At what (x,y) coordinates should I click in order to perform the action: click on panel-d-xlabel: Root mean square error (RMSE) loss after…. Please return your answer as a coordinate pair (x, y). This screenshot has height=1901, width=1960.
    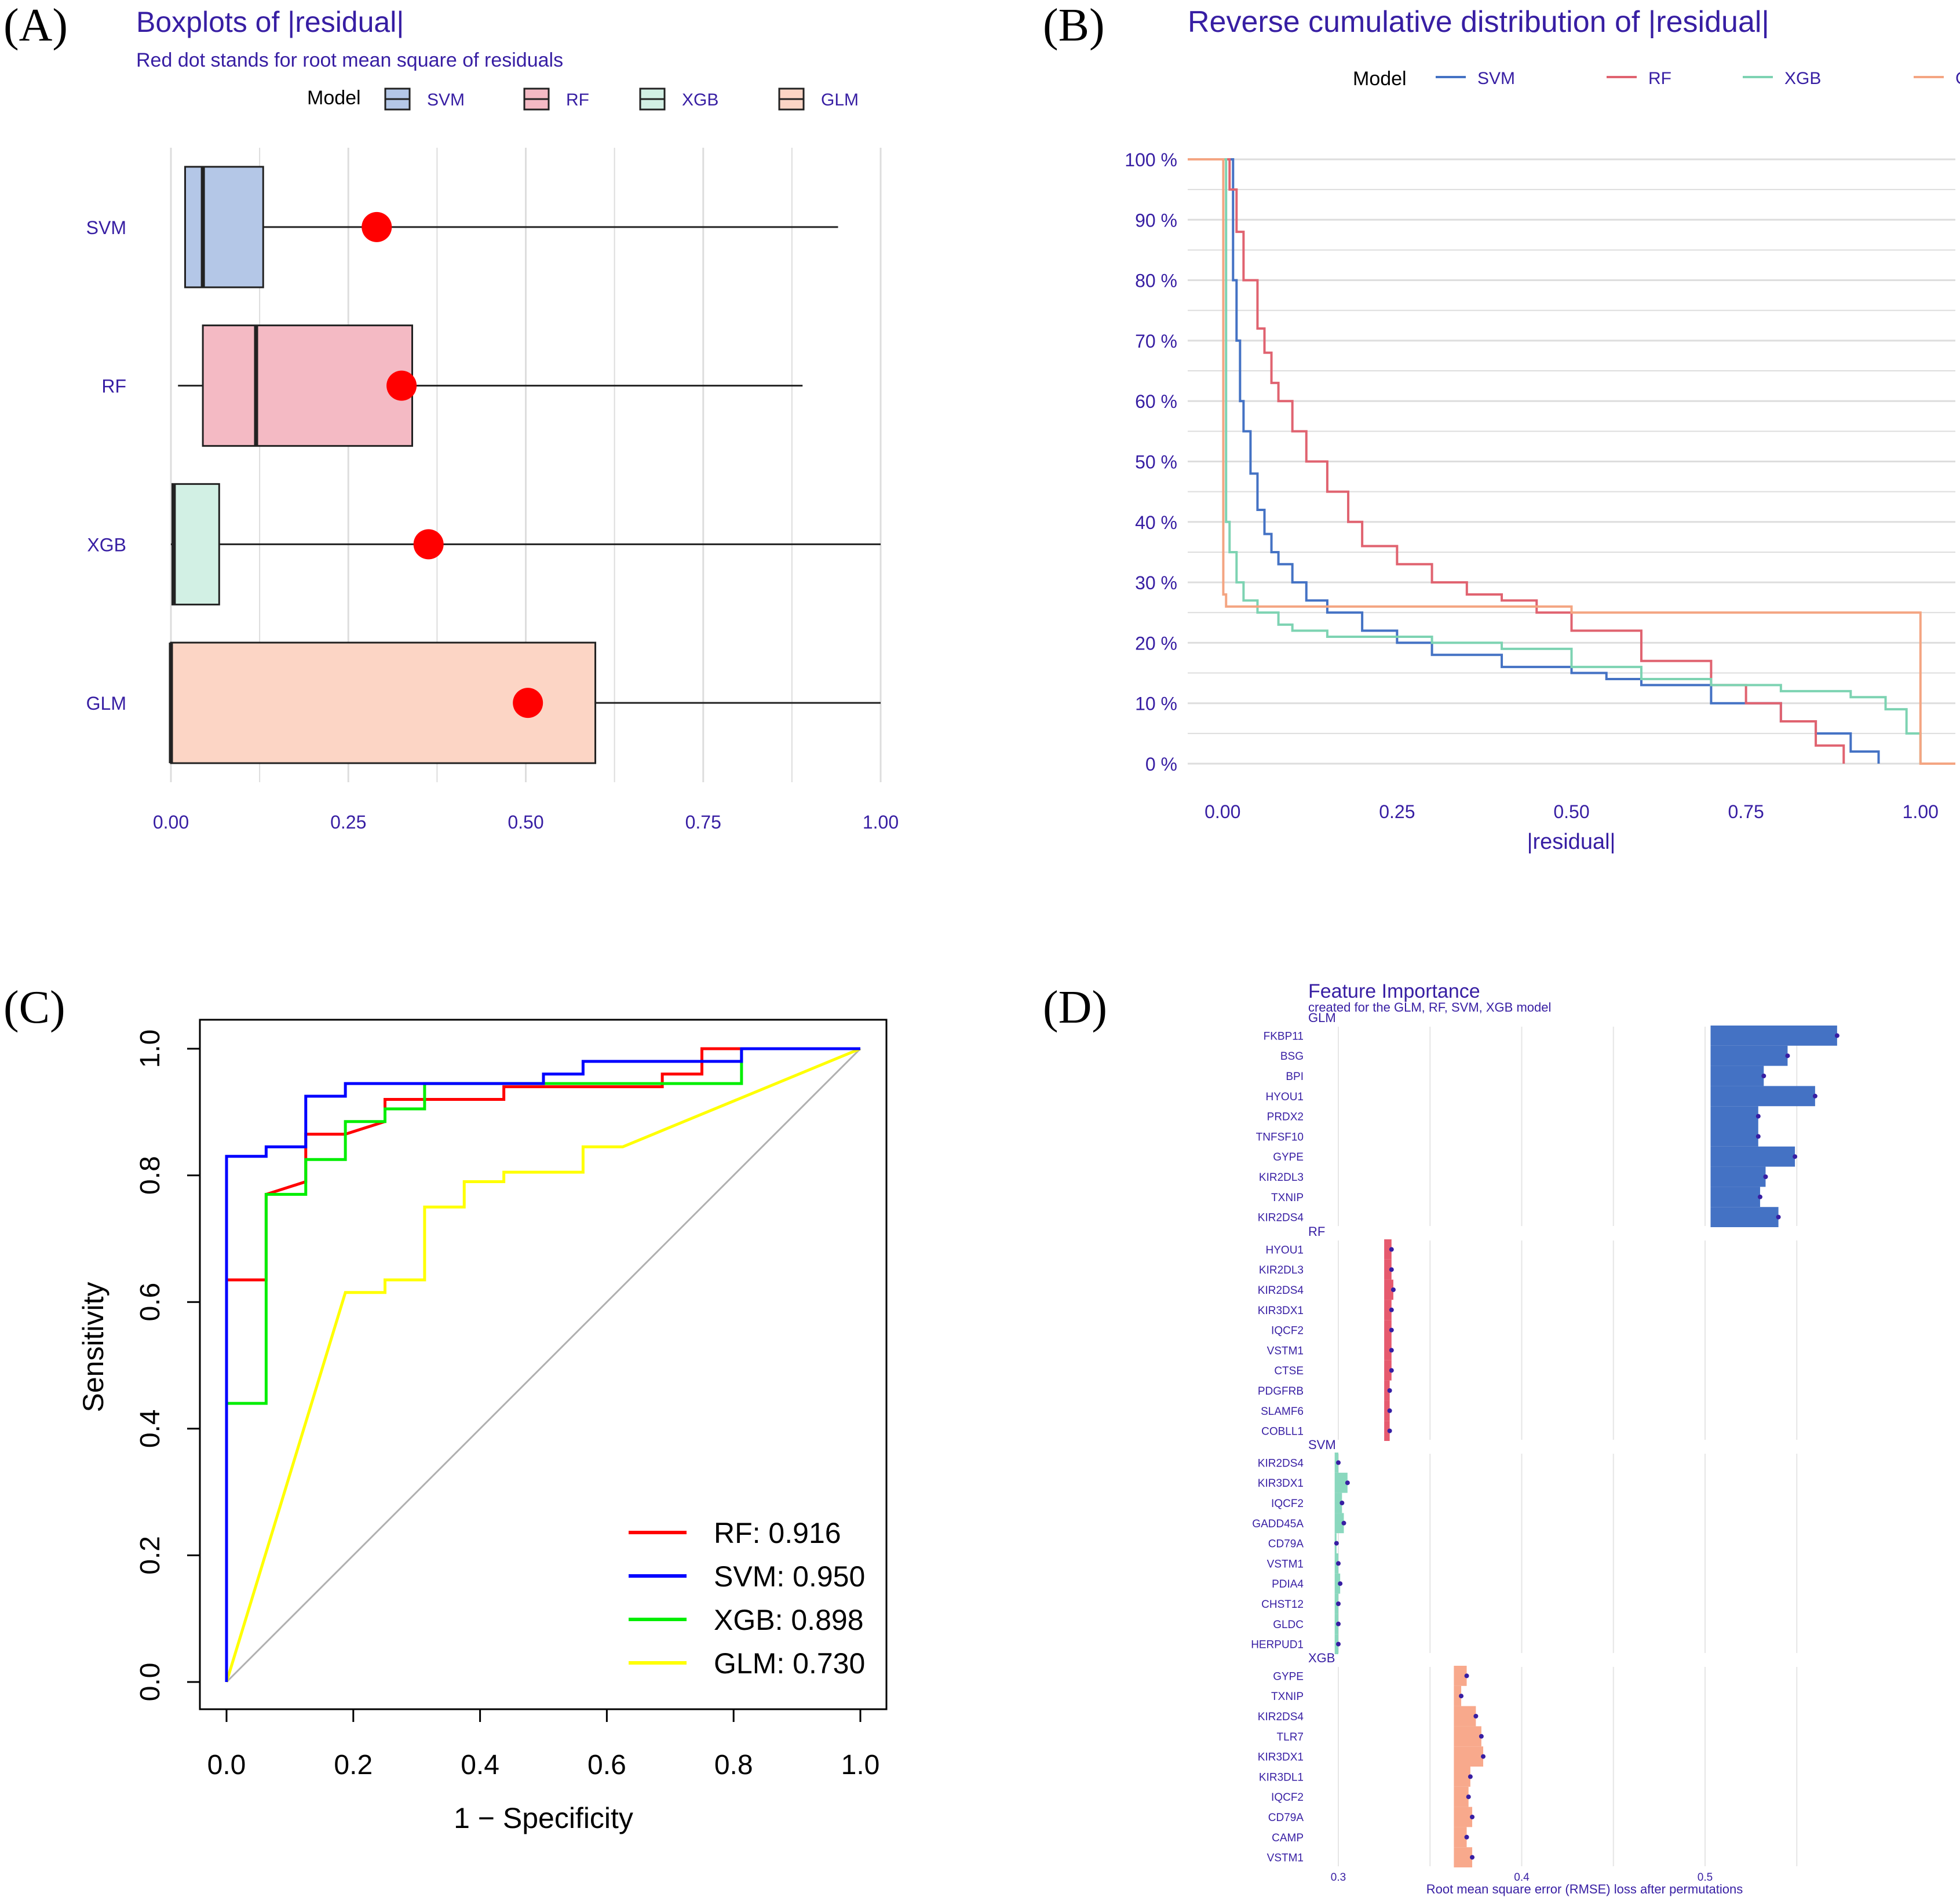
    Looking at the image, I should click on (1584, 1889).